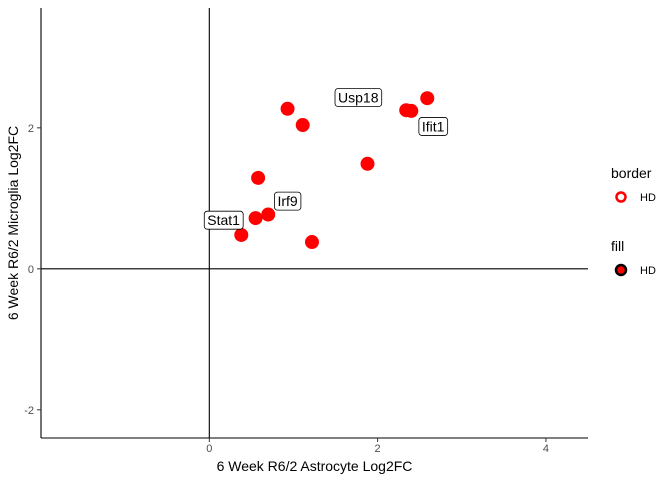 This screenshot has height=480, width=672. I want to click on x-axis-title: 6 Week R6/2 Astrocyte Log2FC, so click(315, 466).